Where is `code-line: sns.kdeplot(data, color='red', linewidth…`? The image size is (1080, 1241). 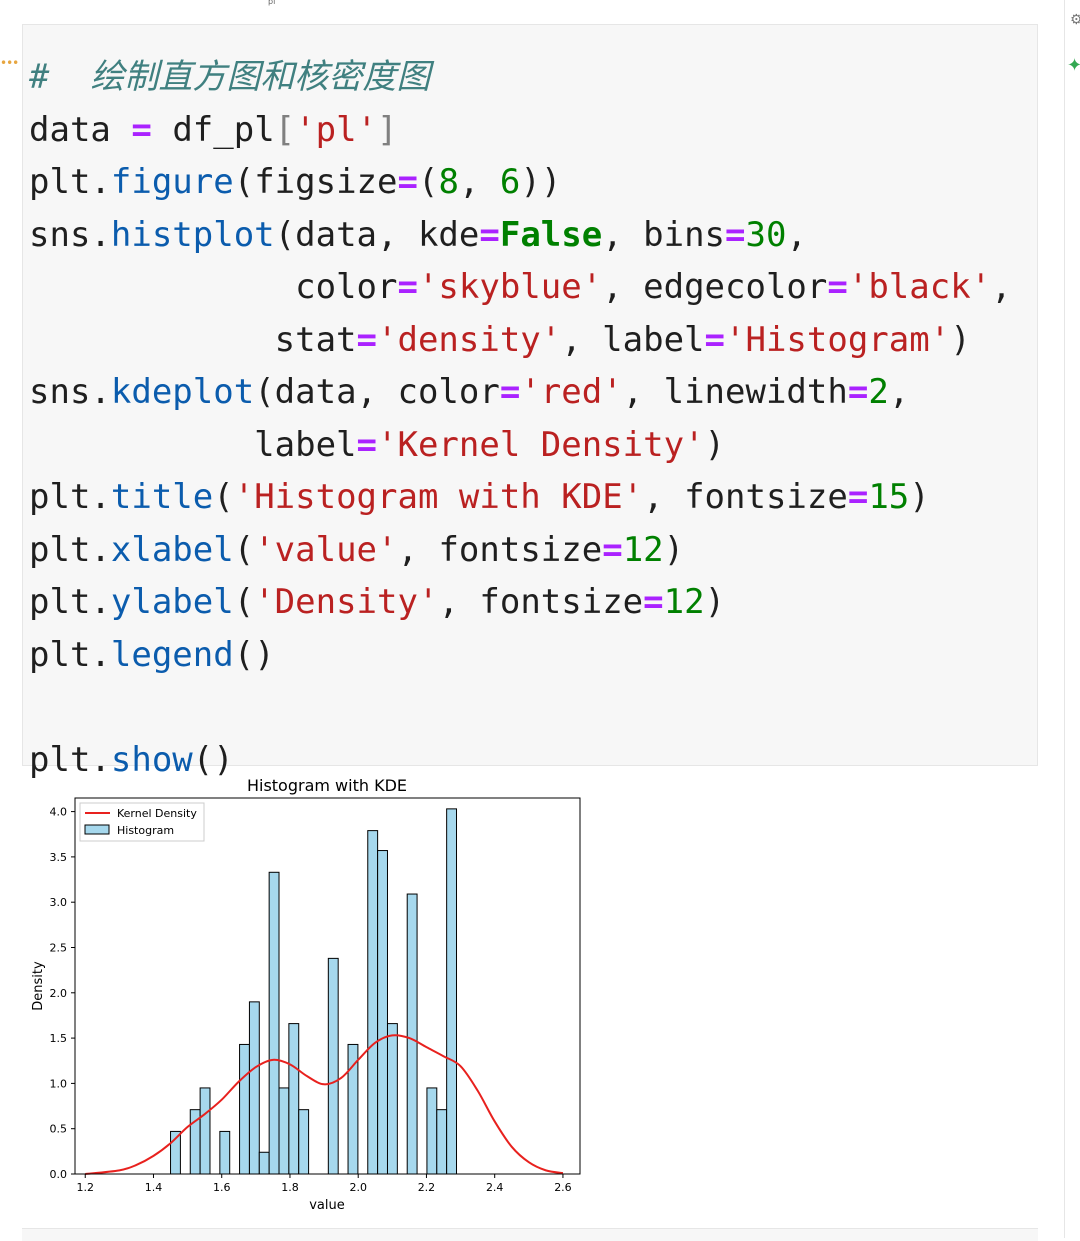
code-line: sns.kdeplot(data, color='red', linewidth… is located at coordinates (520, 392).